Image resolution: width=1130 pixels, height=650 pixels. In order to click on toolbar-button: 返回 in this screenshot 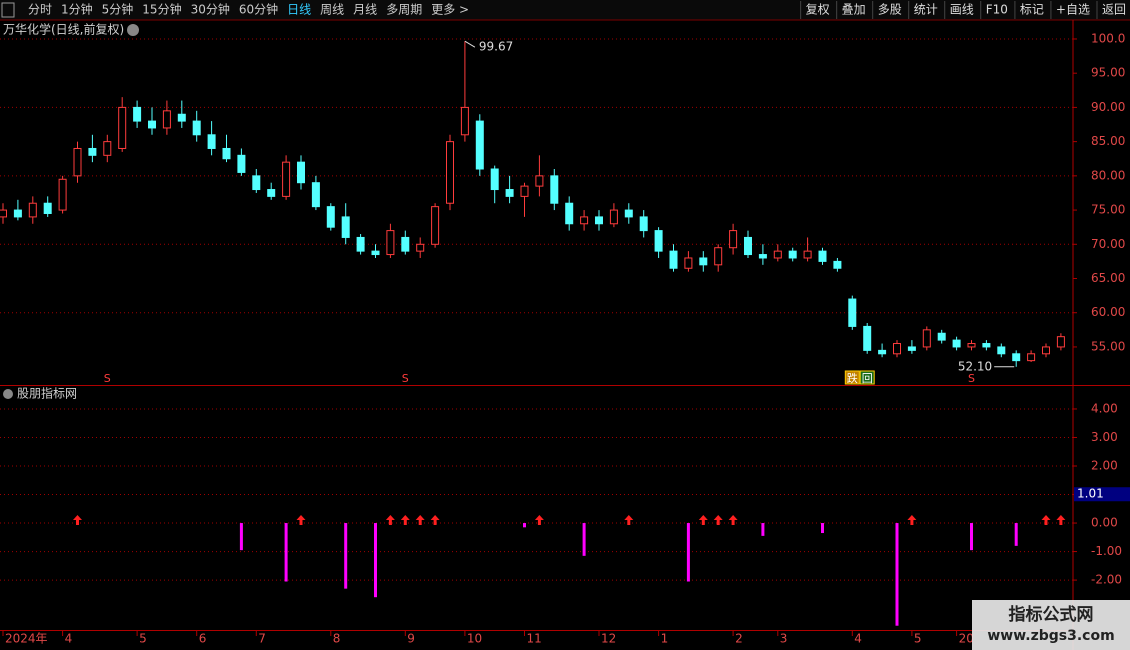, I will do `click(1114, 10)`.